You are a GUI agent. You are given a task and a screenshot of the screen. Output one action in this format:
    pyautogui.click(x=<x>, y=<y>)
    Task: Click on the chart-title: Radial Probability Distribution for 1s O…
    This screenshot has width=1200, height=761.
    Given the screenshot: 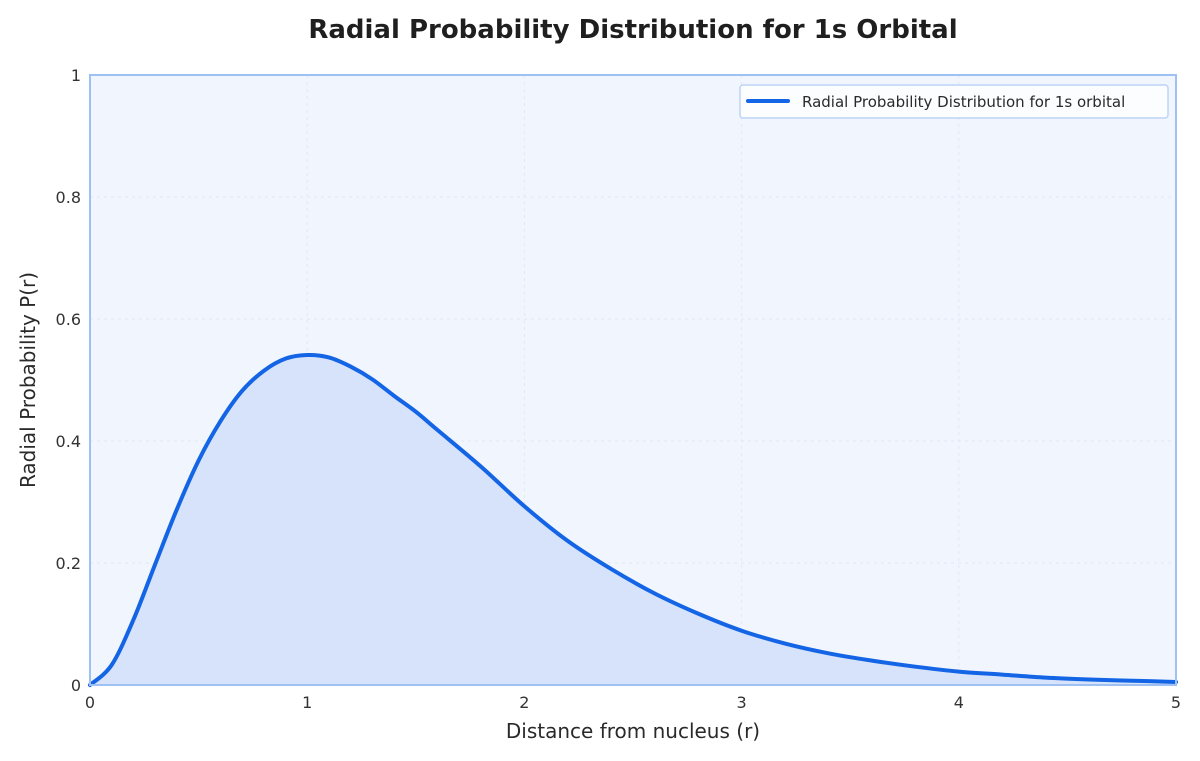 What is the action you would take?
    pyautogui.click(x=632, y=30)
    